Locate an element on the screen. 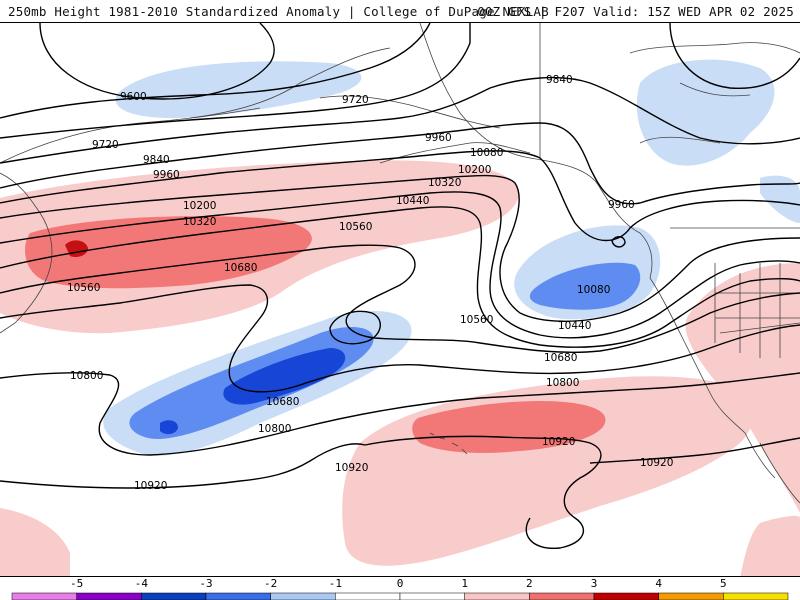 The image size is (800, 600). pos-anomaly-se-corner is located at coordinates (770, 545).